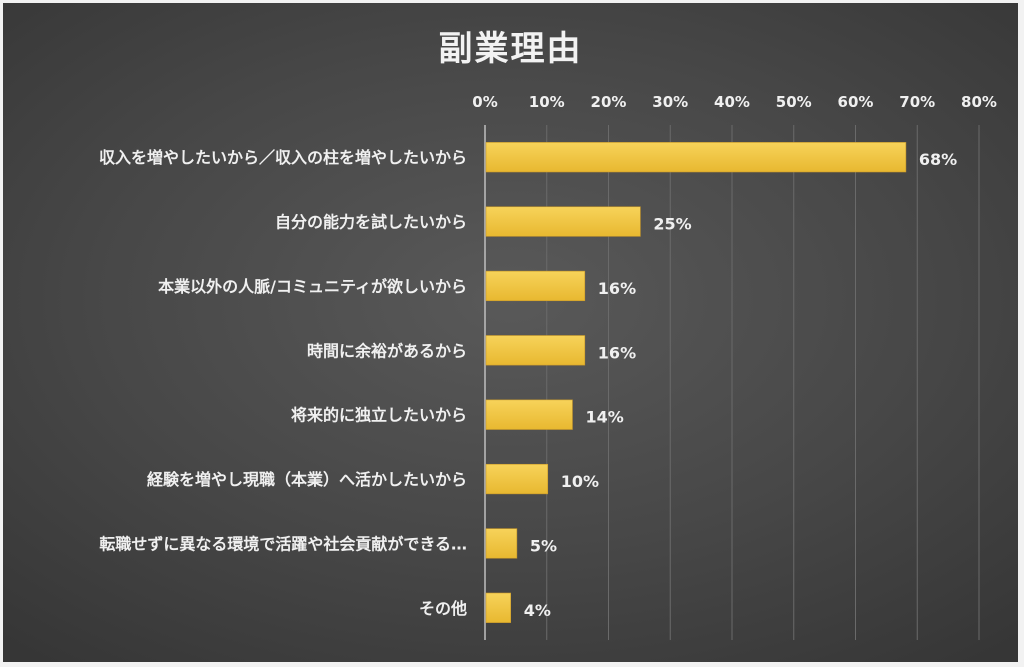 Image resolution: width=1024 pixels, height=667 pixels. I want to click on data-label: 68%, so click(938, 159).